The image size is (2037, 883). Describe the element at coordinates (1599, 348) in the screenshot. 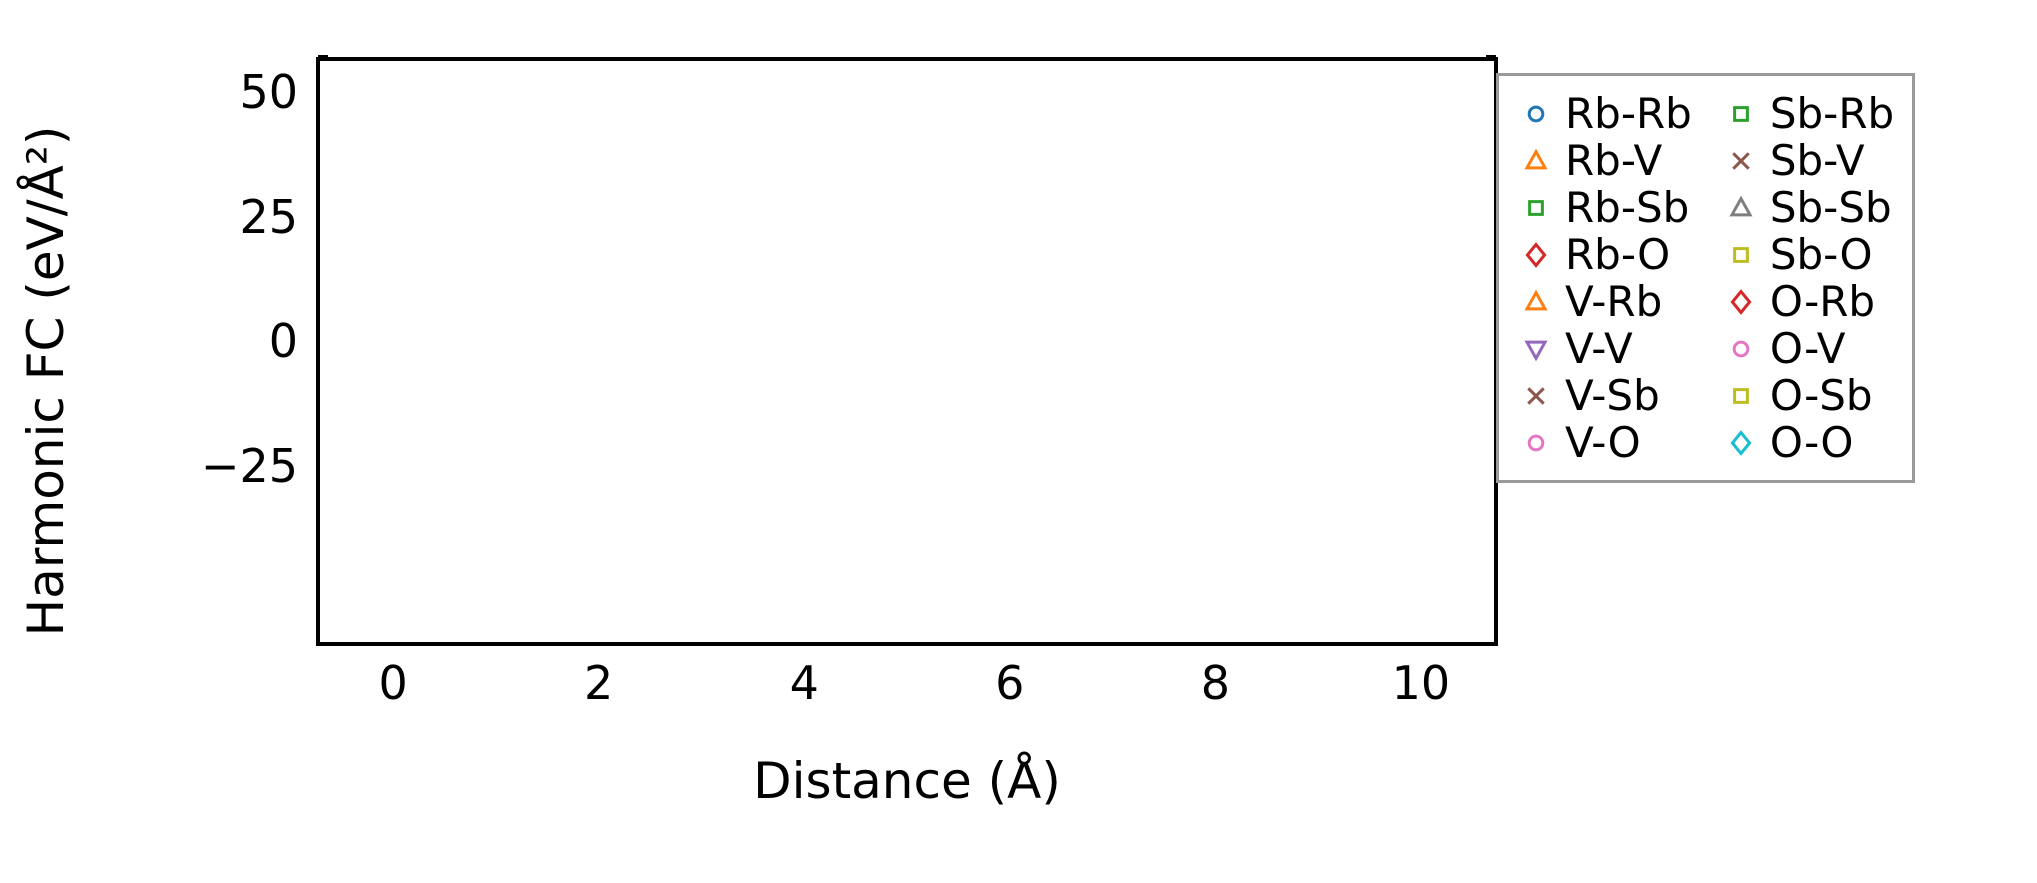

I see `legend-label: V-V` at that location.